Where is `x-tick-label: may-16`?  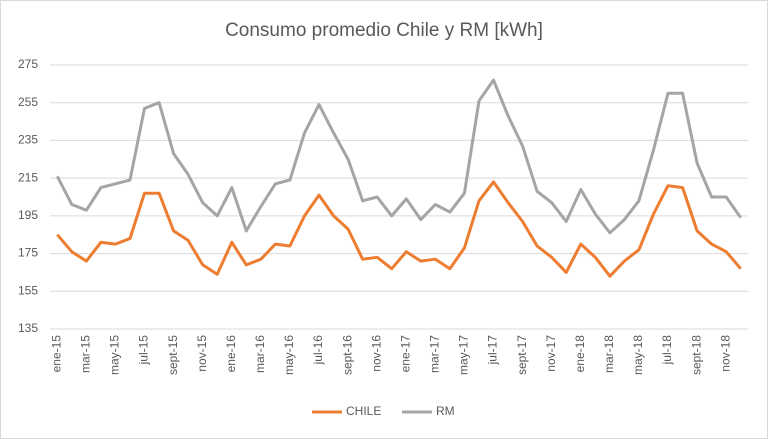
x-tick-label: may-16 is located at coordinates (289, 355).